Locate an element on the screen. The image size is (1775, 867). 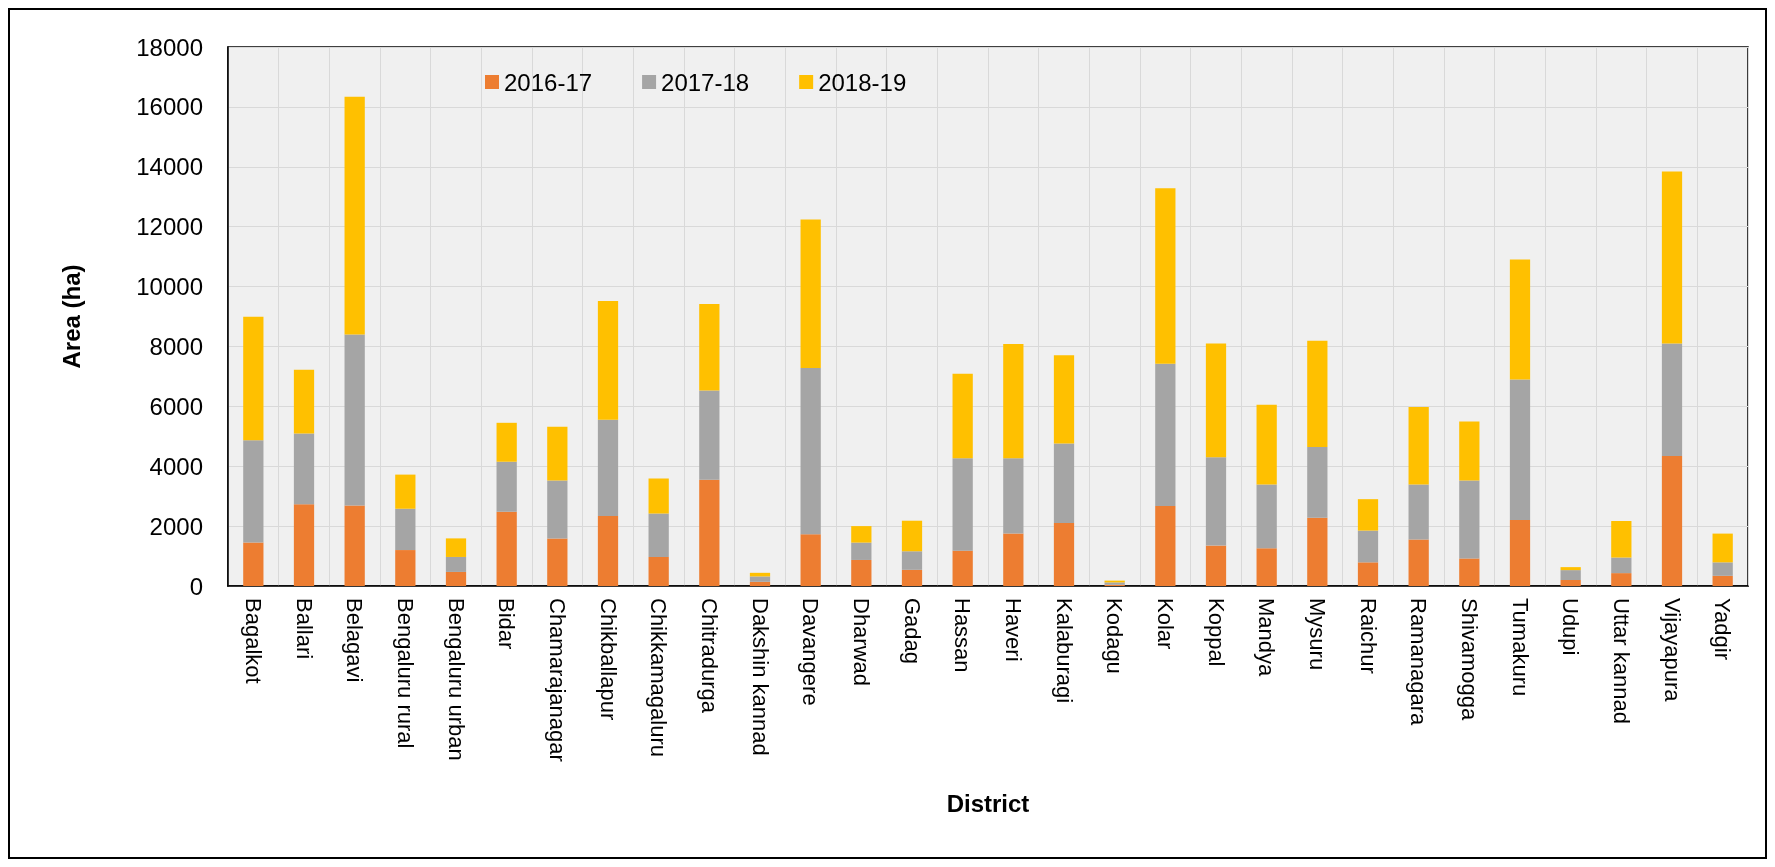
x-axis-title: District is located at coordinates (988, 803).